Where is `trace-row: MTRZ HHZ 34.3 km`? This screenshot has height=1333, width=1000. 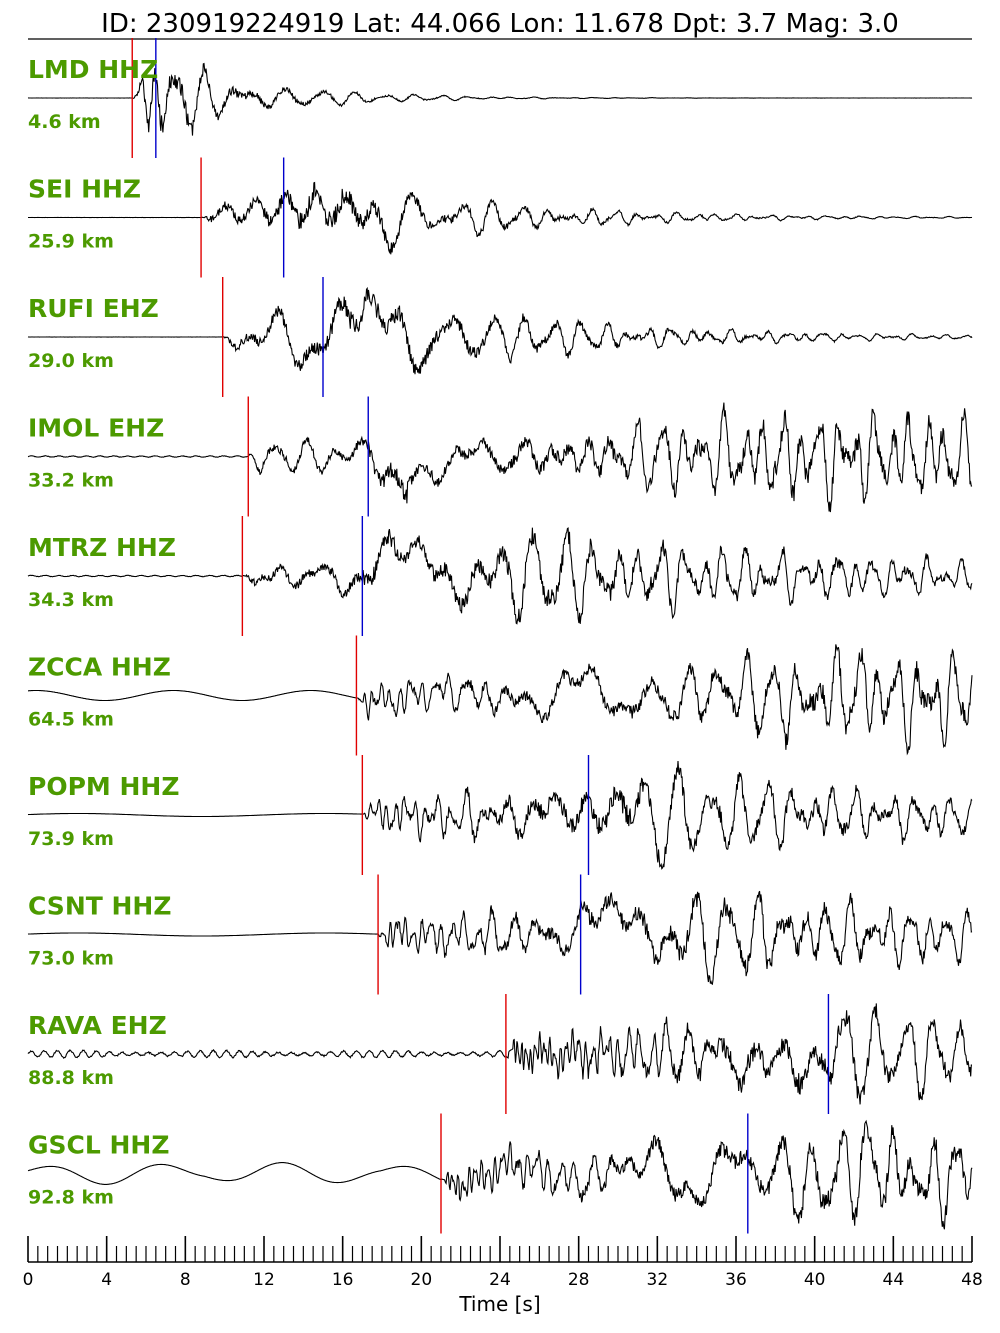 trace-row: MTRZ HHZ 34.3 km is located at coordinates (500, 576).